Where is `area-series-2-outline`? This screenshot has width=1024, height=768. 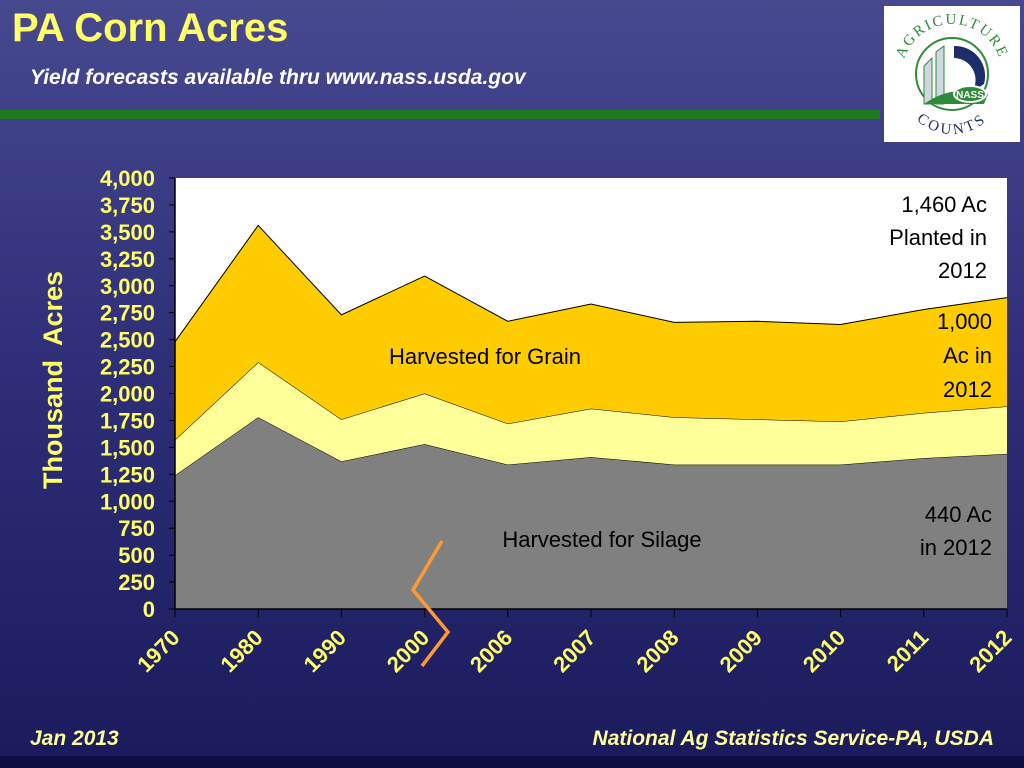 area-series-2-outline is located at coordinates (591, 283).